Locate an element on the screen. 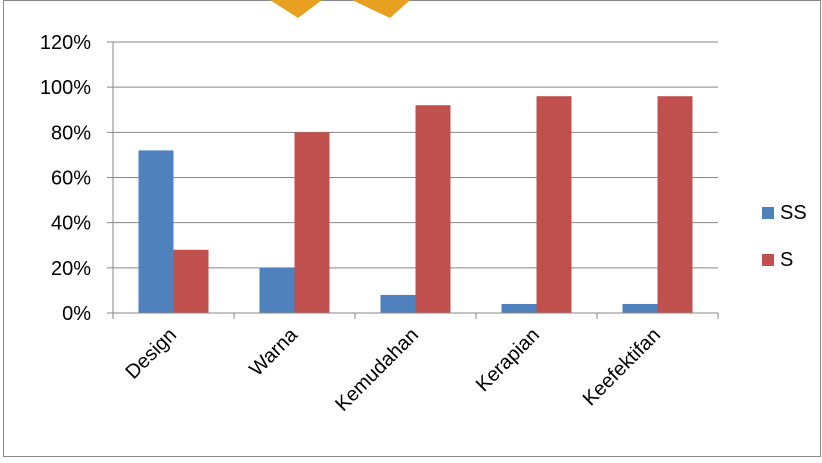 The height and width of the screenshot is (463, 822). y-tick-label: 40% is located at coordinates (71, 224).